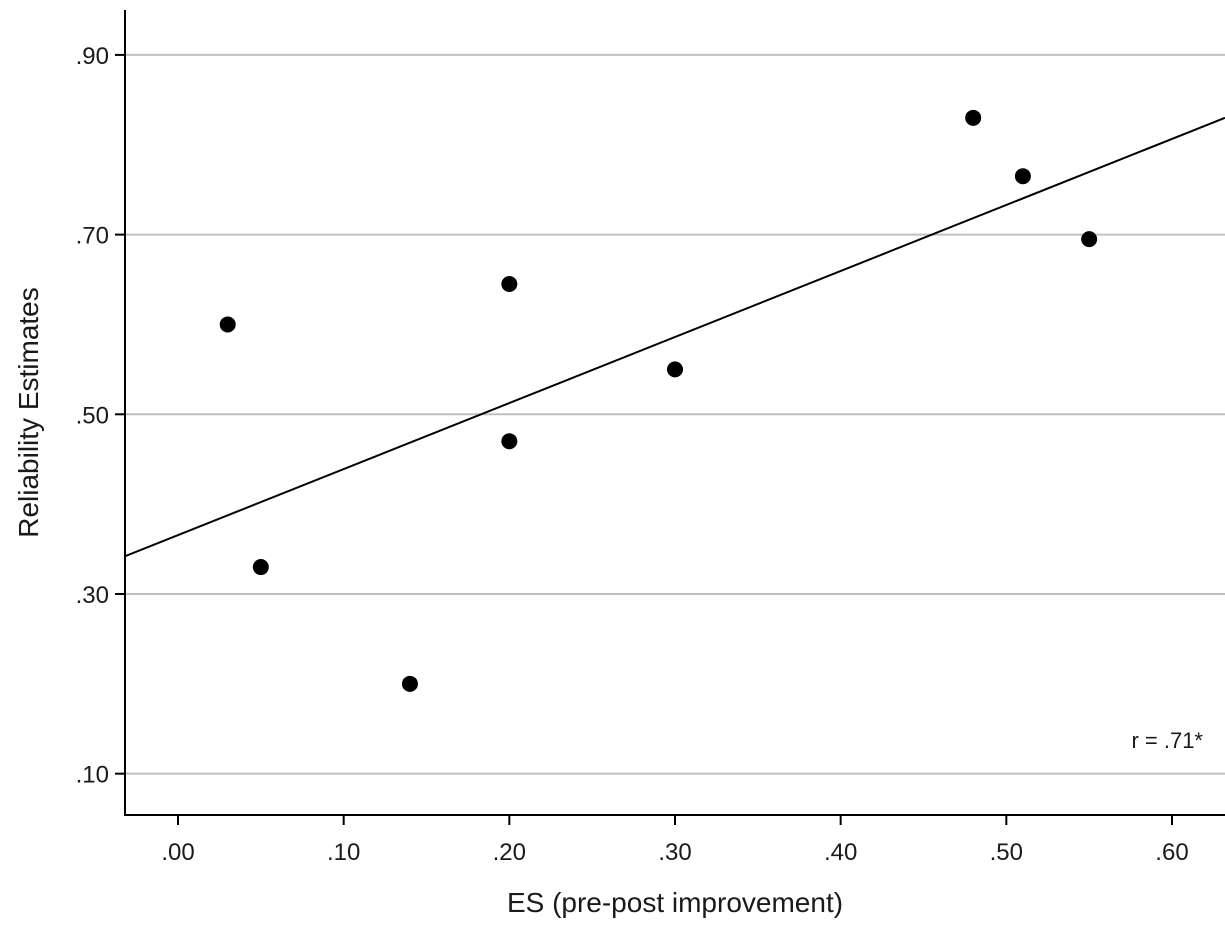  I want to click on x-tick-label-0: .00, so click(177, 852).